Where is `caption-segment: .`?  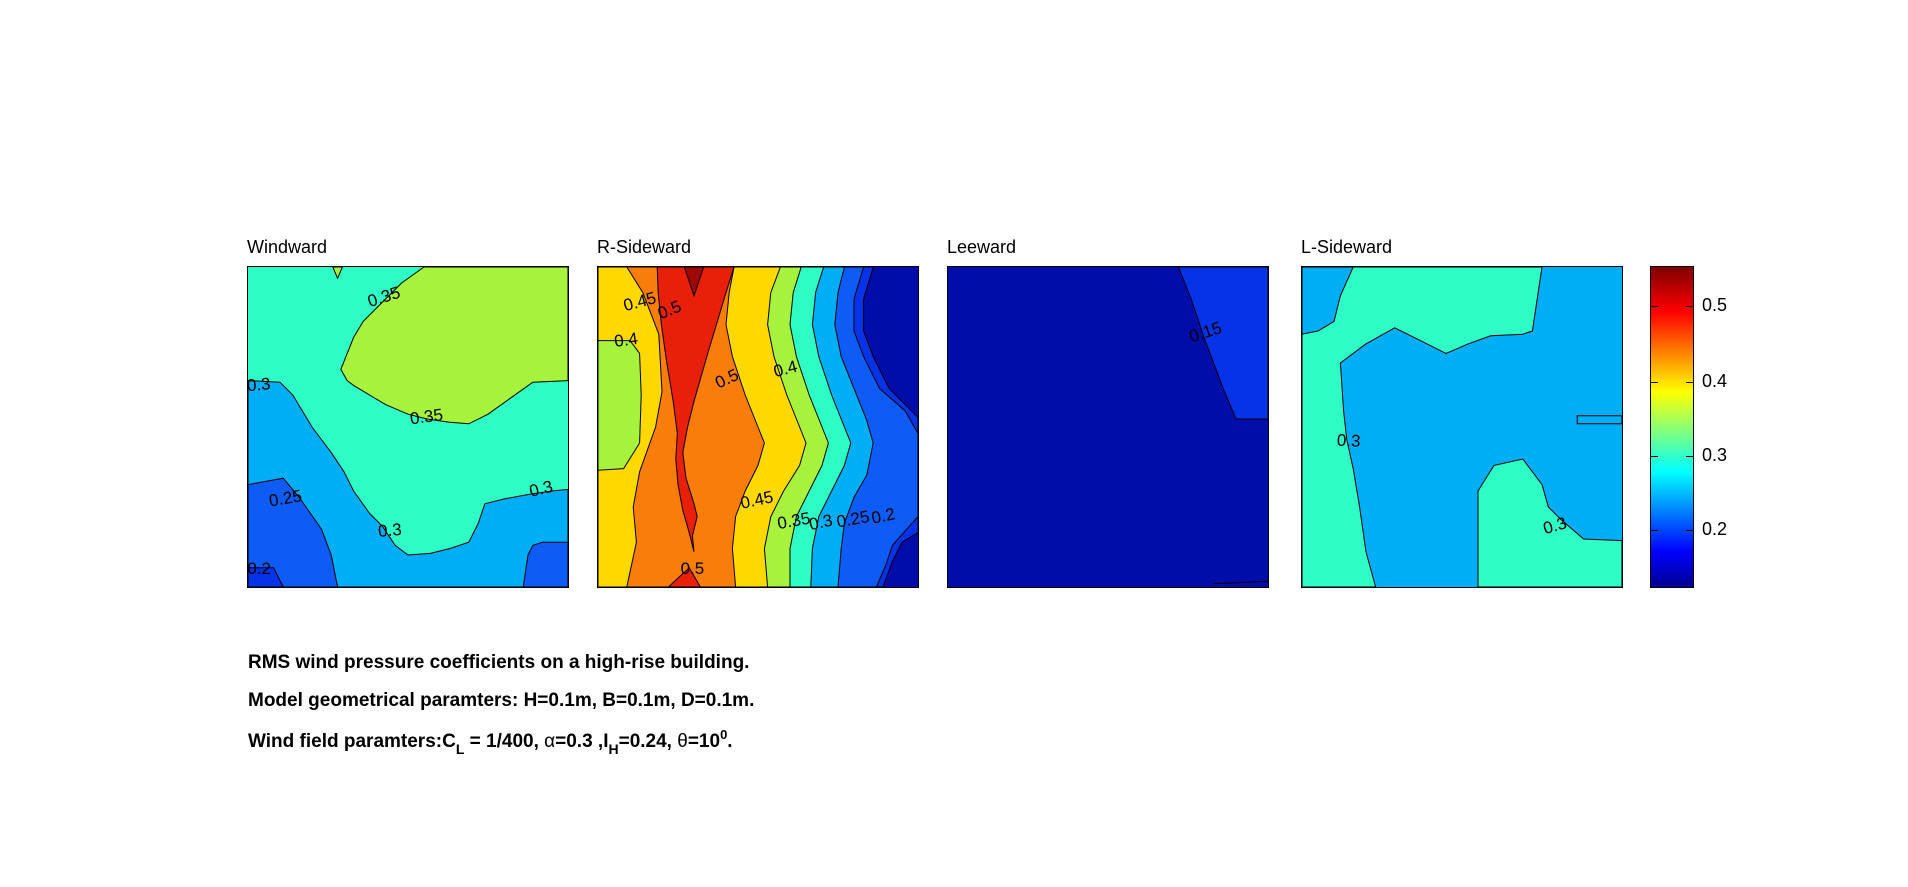
caption-segment: . is located at coordinates (730, 741).